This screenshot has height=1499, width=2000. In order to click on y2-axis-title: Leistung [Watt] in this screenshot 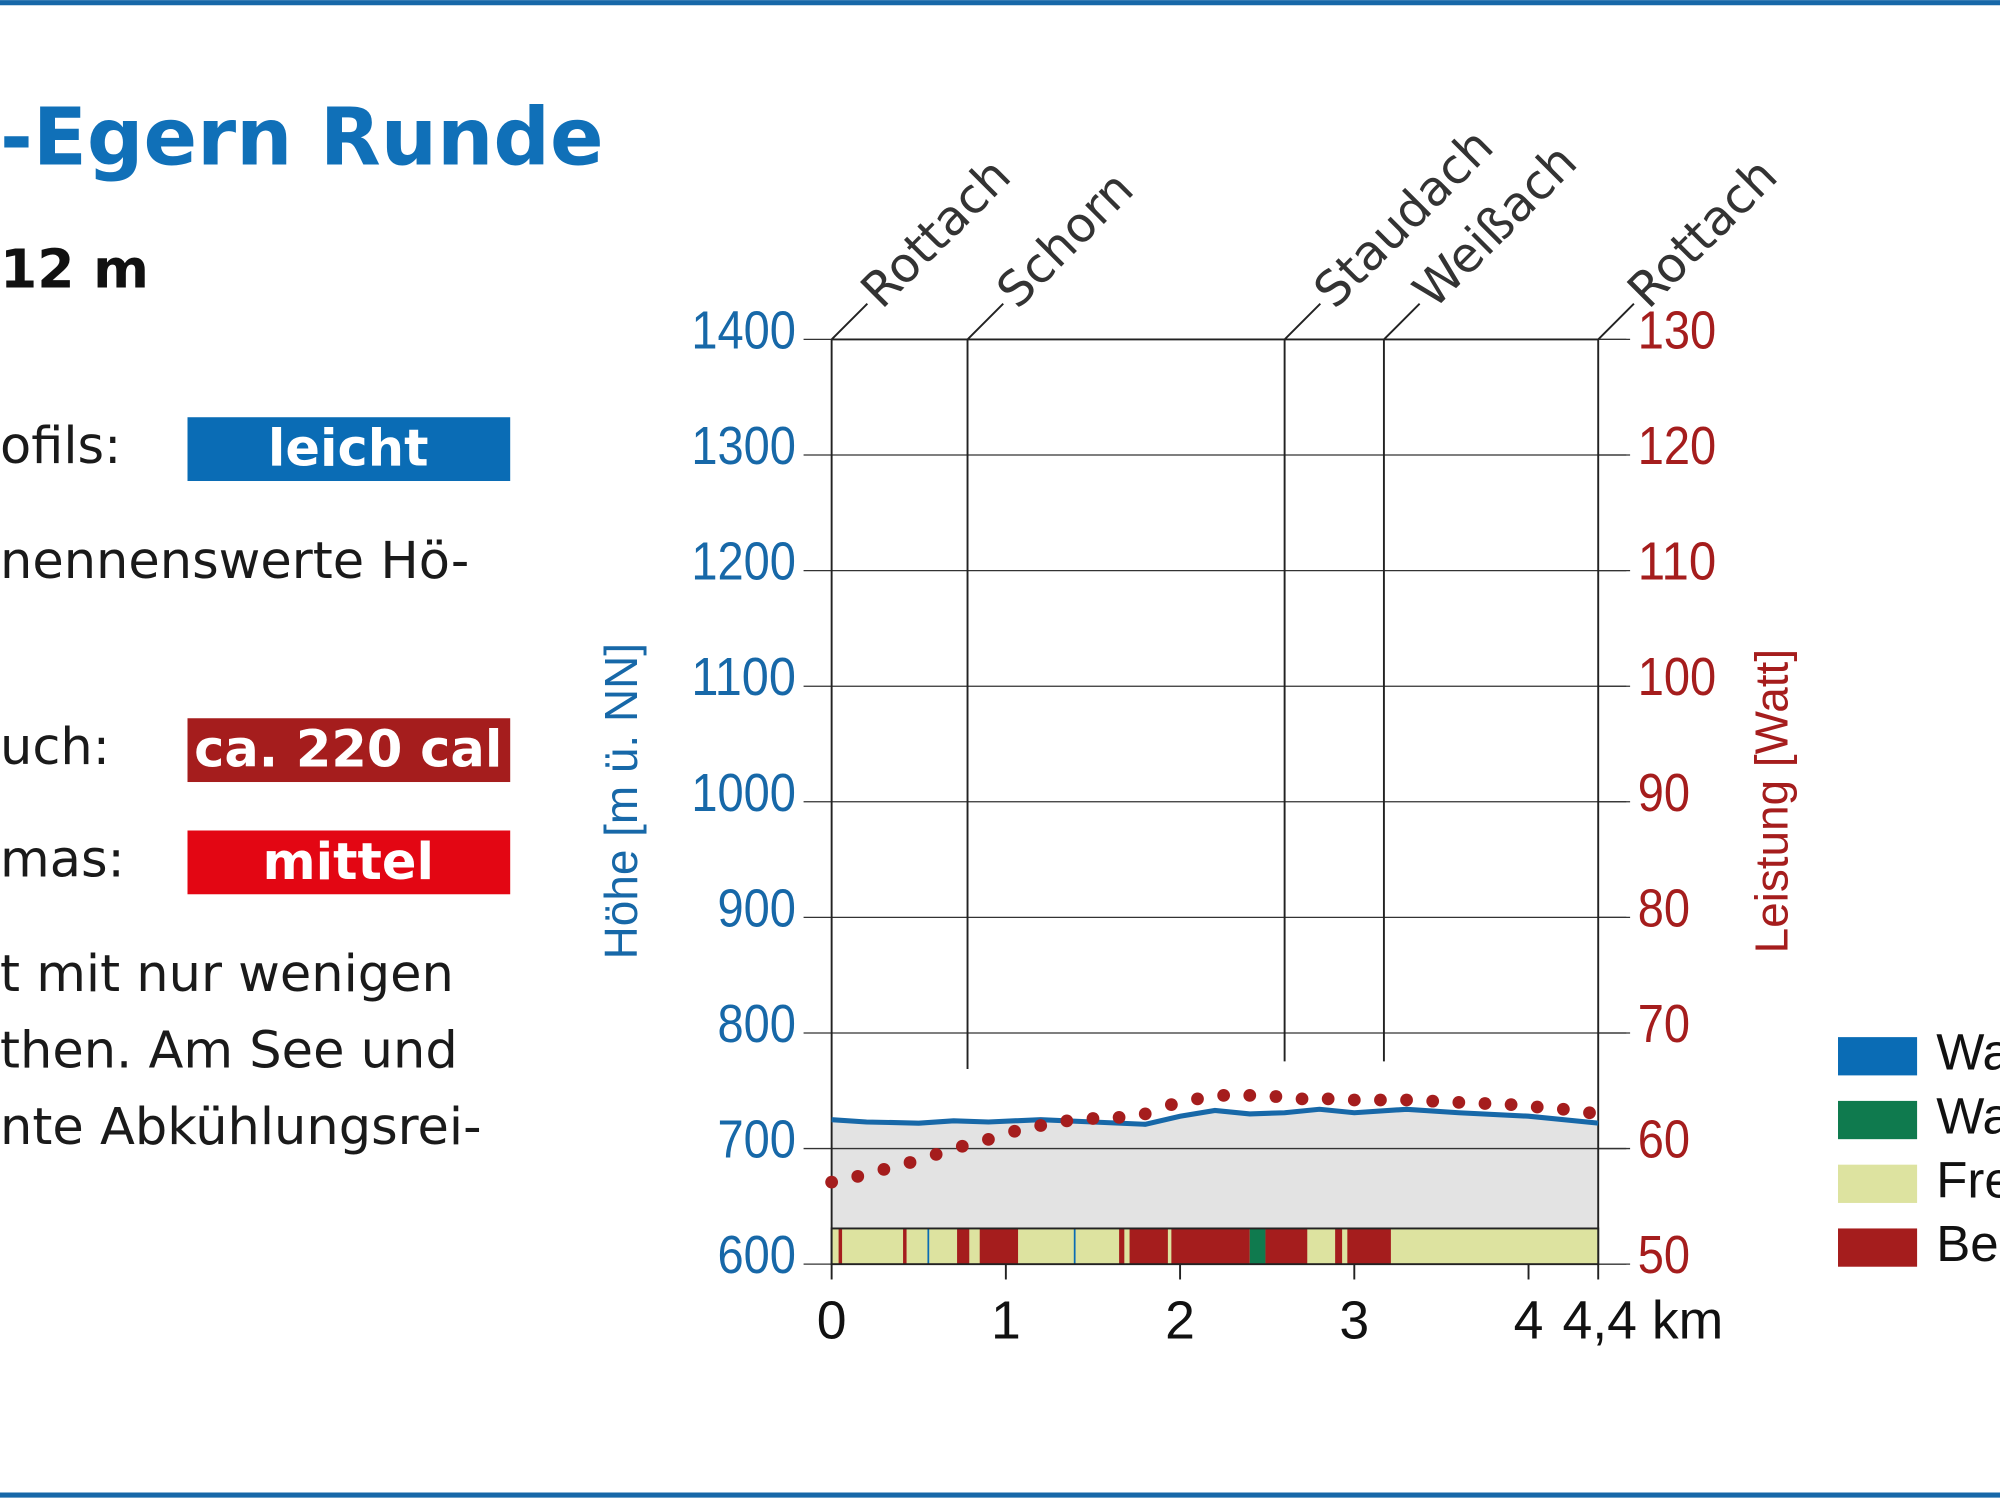, I will do `click(1772, 801)`.